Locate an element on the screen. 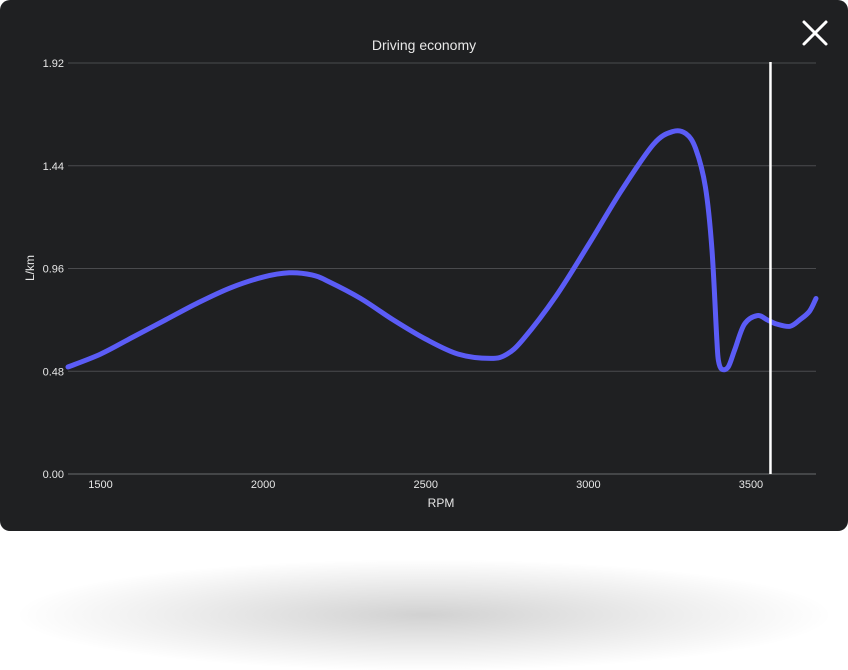  x-tick-label: 3000 is located at coordinates (588, 485).